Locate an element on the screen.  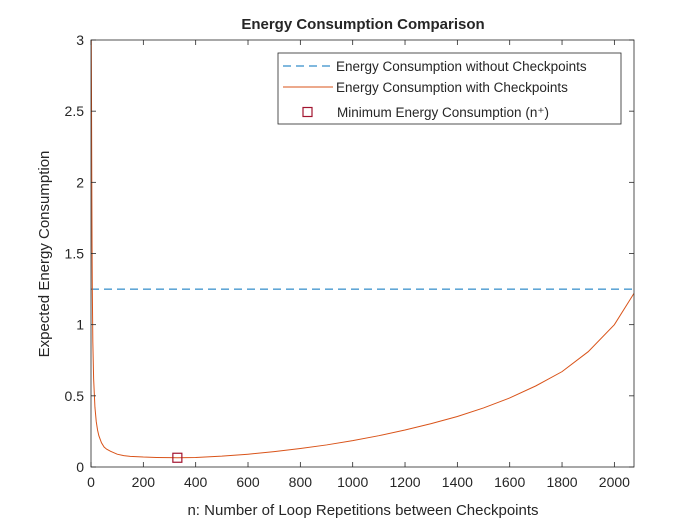
y-tick-label: 1.5 is located at coordinates (75, 254).